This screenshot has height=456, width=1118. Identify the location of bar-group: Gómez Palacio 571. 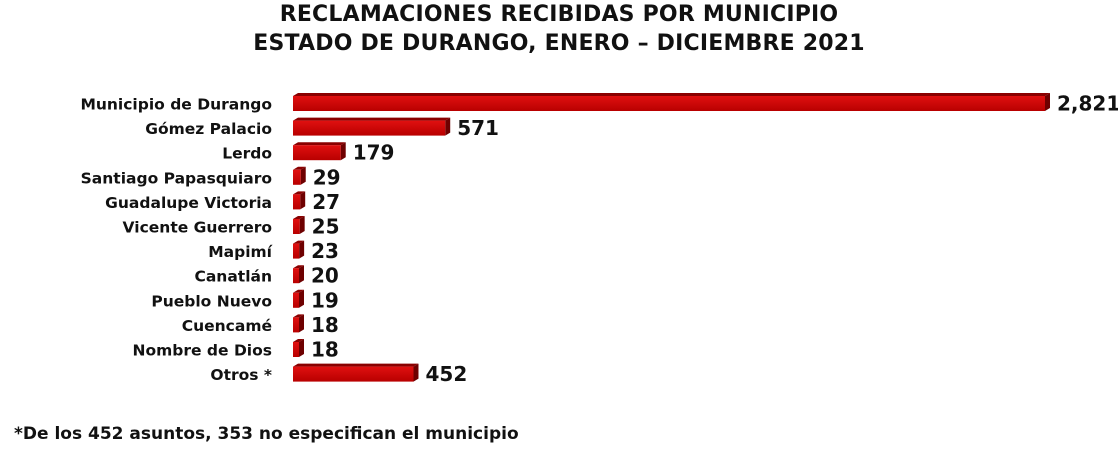
(322, 128).